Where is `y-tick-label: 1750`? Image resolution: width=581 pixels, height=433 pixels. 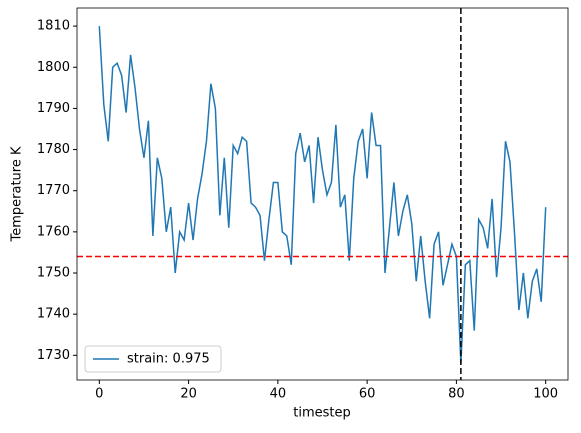
y-tick-label: 1750 is located at coordinates (53, 273).